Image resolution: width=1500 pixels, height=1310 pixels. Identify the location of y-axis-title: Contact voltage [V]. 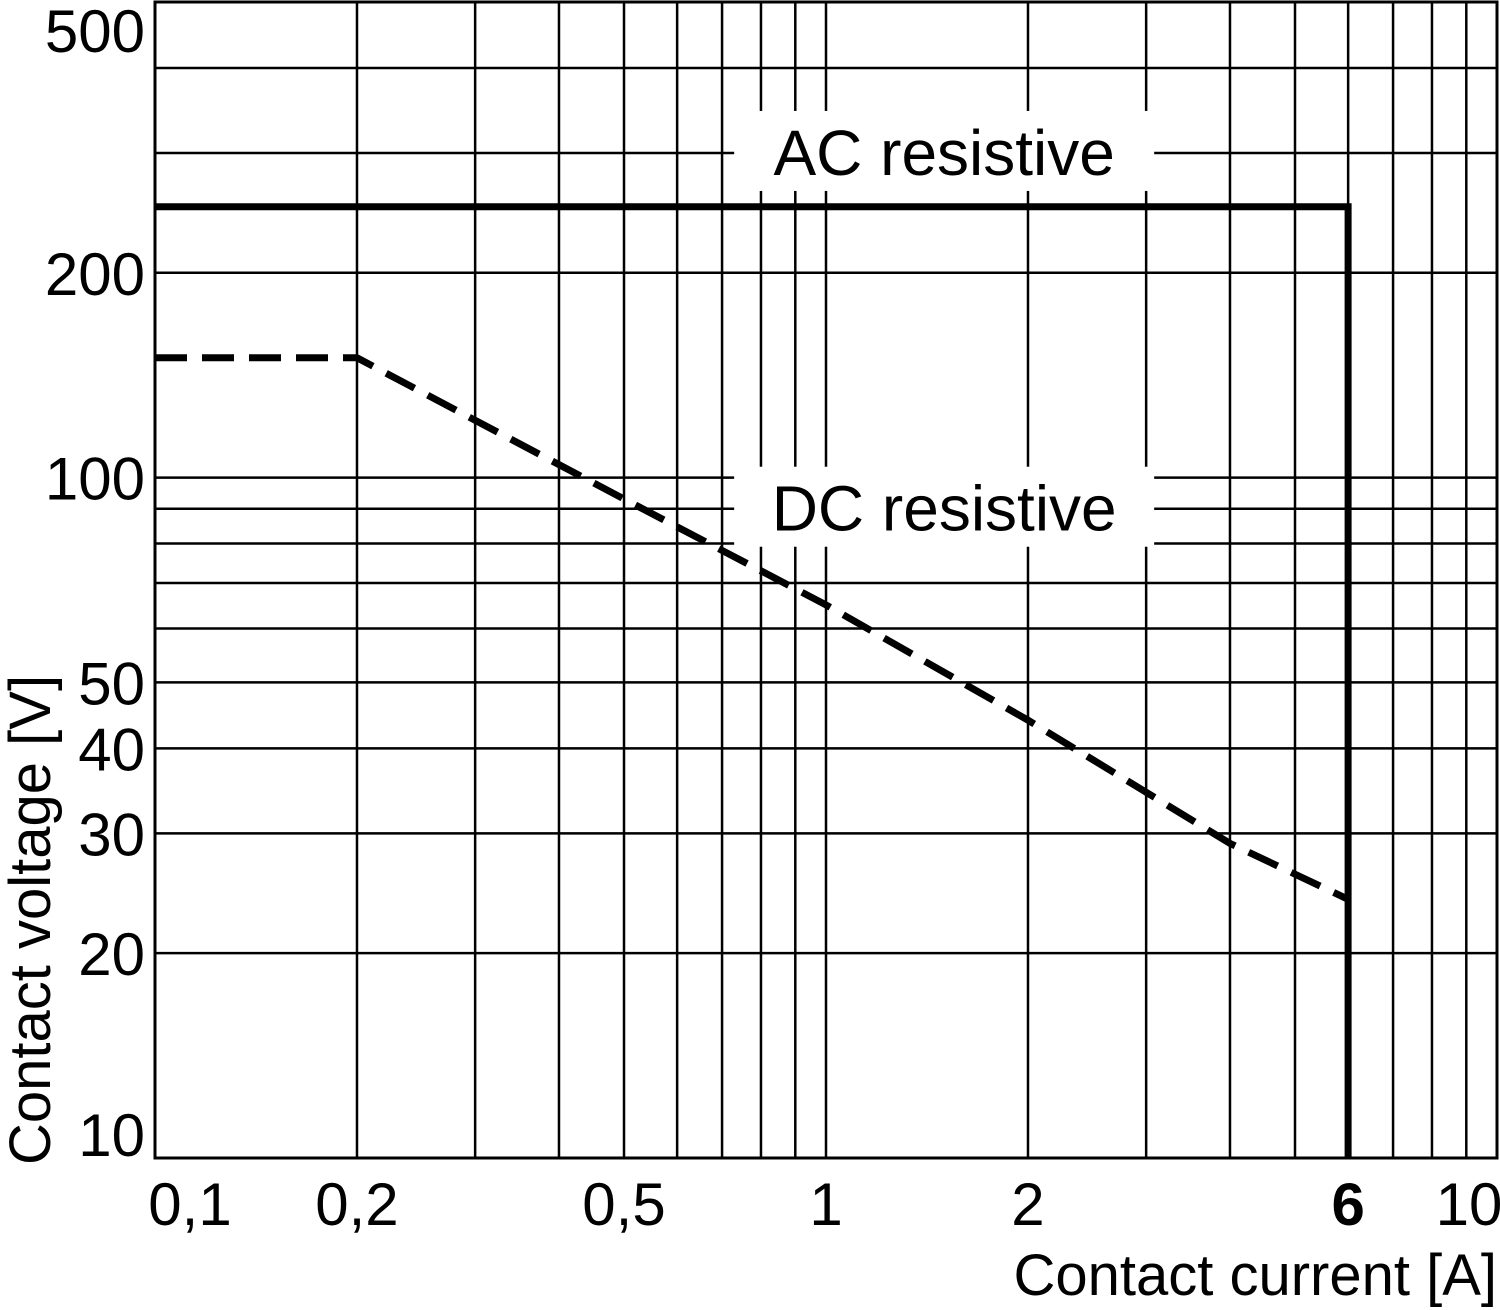
(31, 920).